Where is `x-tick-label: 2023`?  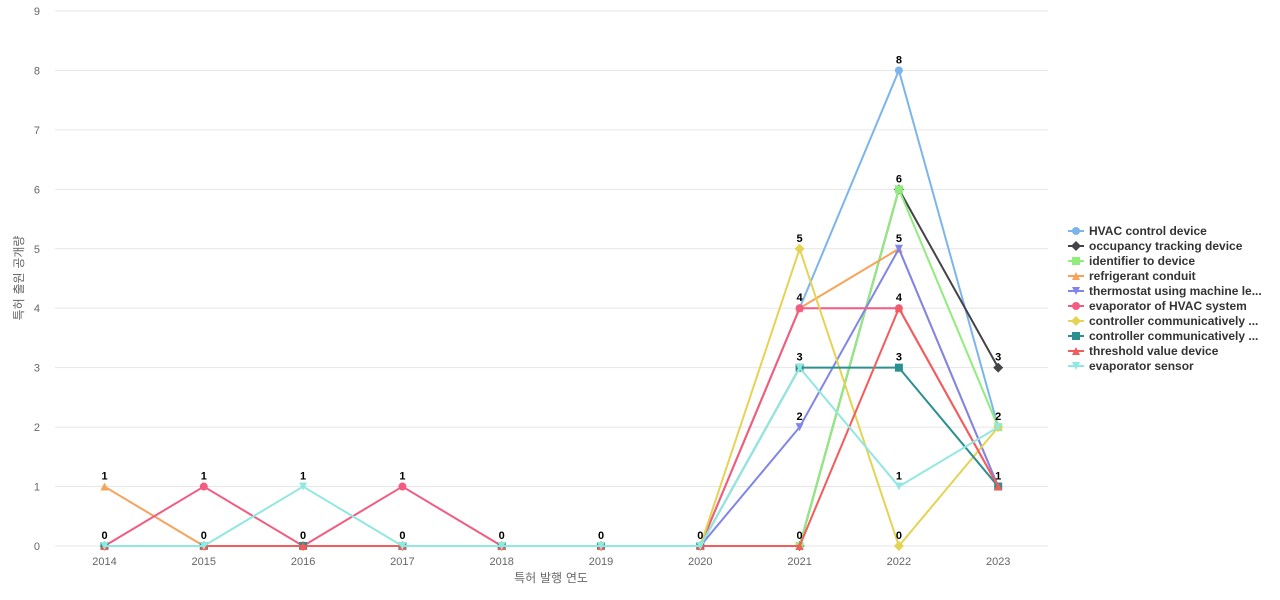 x-tick-label: 2023 is located at coordinates (998, 562).